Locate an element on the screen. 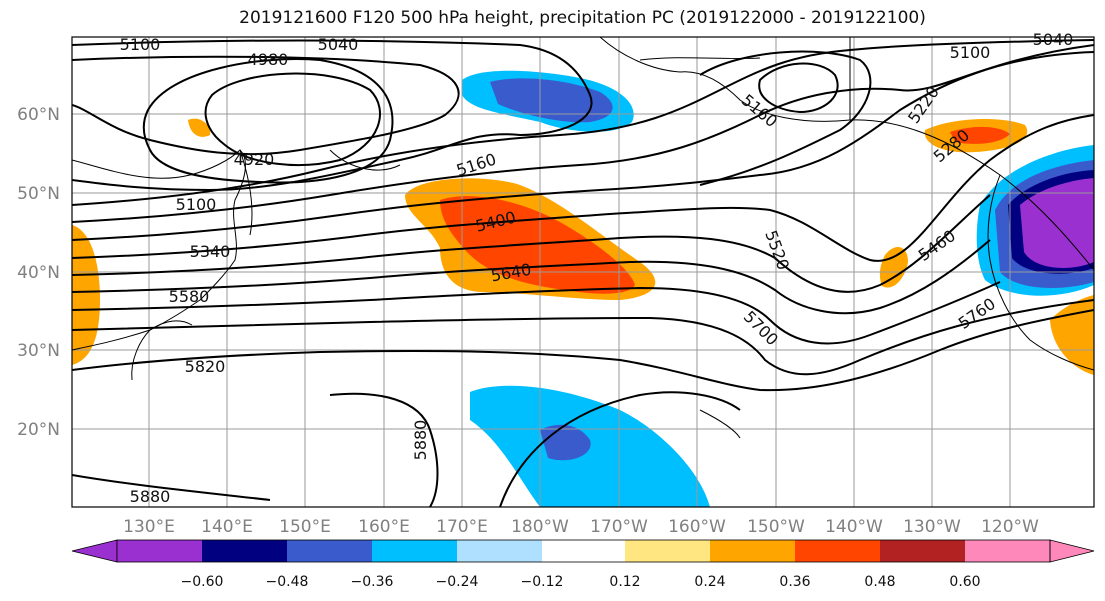 The width and height of the screenshot is (1105, 601). colorbar-tick: −0.12 is located at coordinates (542, 582).